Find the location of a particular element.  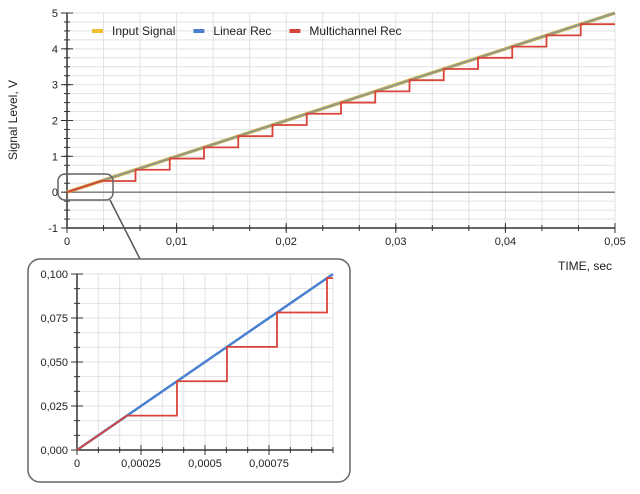

x-axis-label: TIME, sec is located at coordinates (585, 266).